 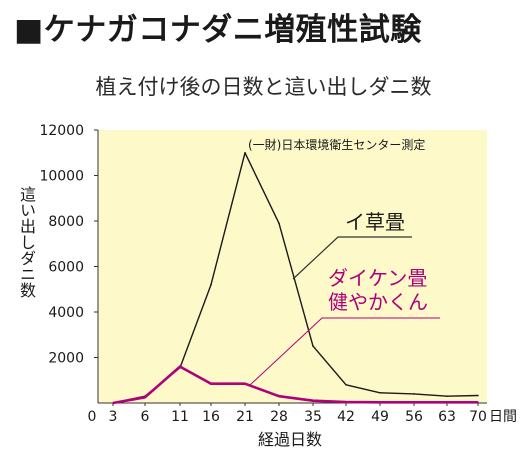 What do you see at coordinates (66, 359) in the screenshot?
I see `y-tick-label: 2000` at bounding box center [66, 359].